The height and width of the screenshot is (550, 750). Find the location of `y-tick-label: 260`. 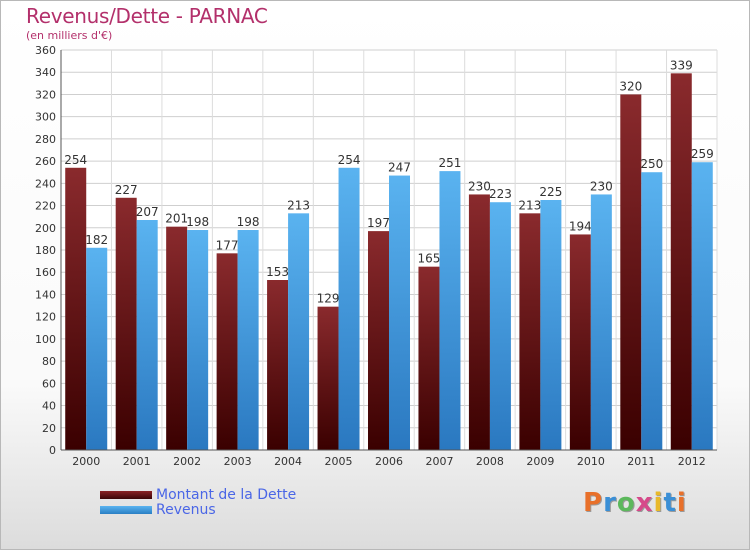

y-tick-label: 260 is located at coordinates (45, 161).